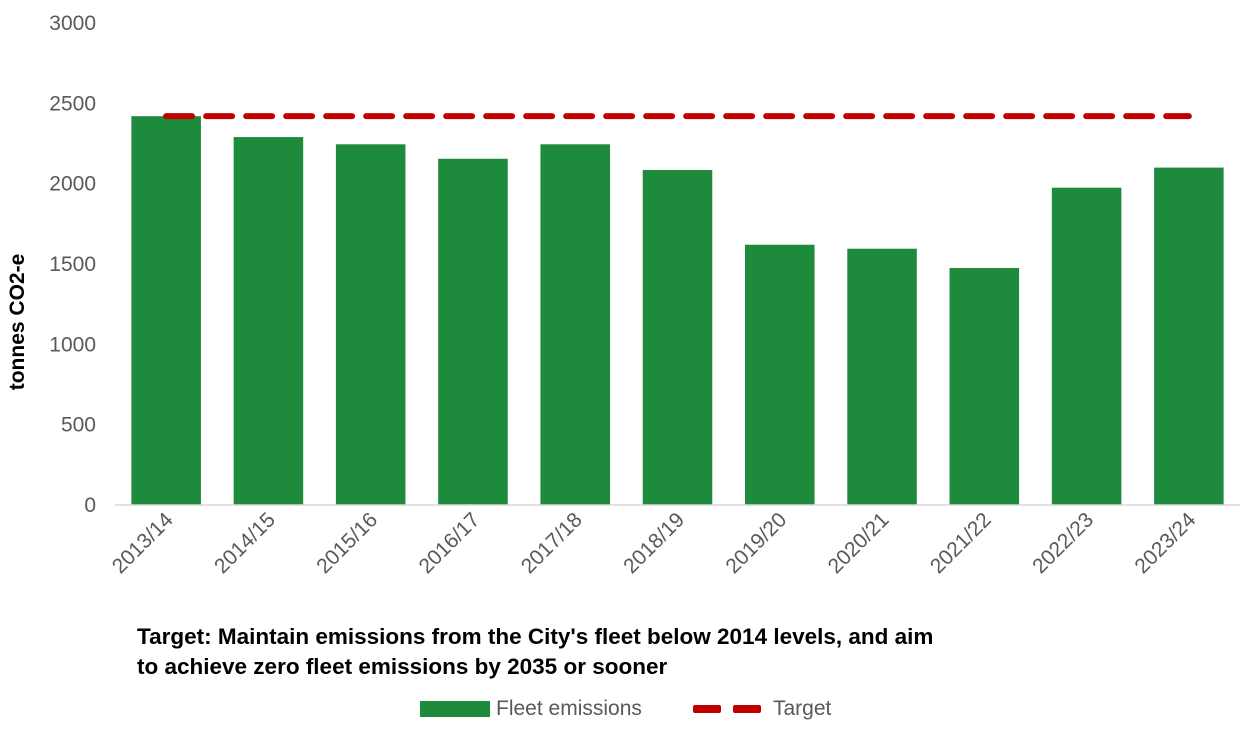  I want to click on y-tick-label: 2000, so click(72, 184).